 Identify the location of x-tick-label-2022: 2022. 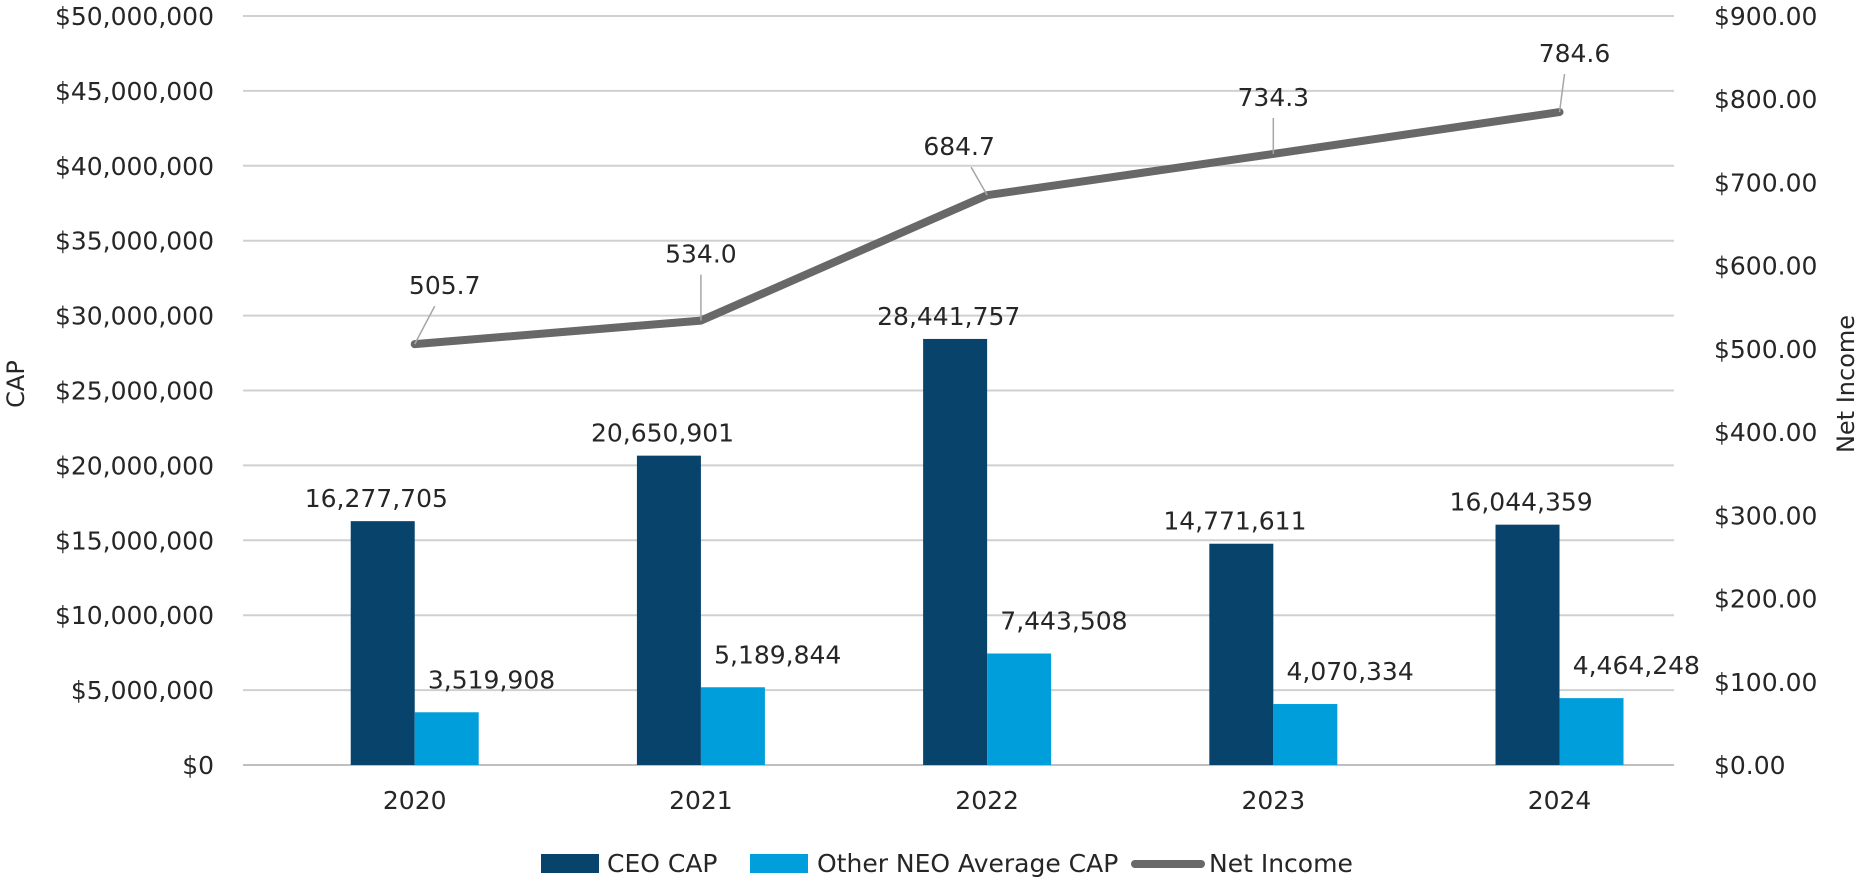
(987, 800).